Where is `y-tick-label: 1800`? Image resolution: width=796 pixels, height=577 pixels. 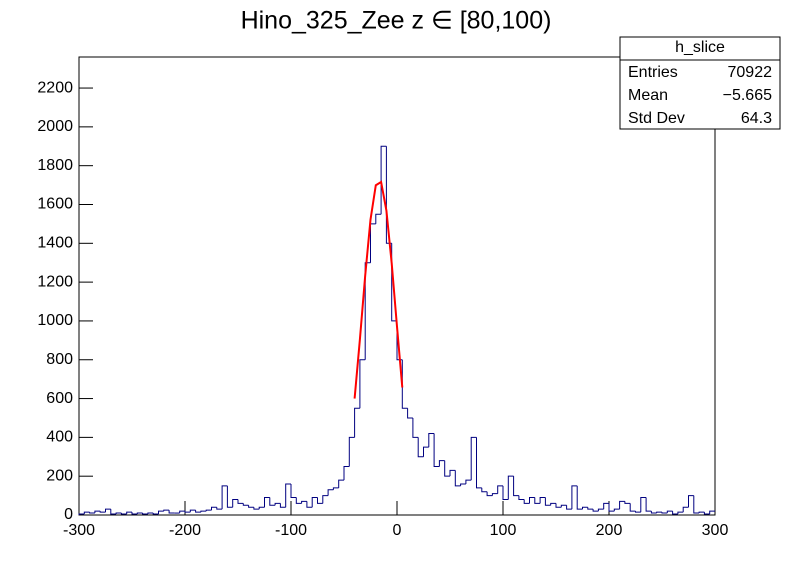
y-tick-label: 1800 is located at coordinates (55, 165).